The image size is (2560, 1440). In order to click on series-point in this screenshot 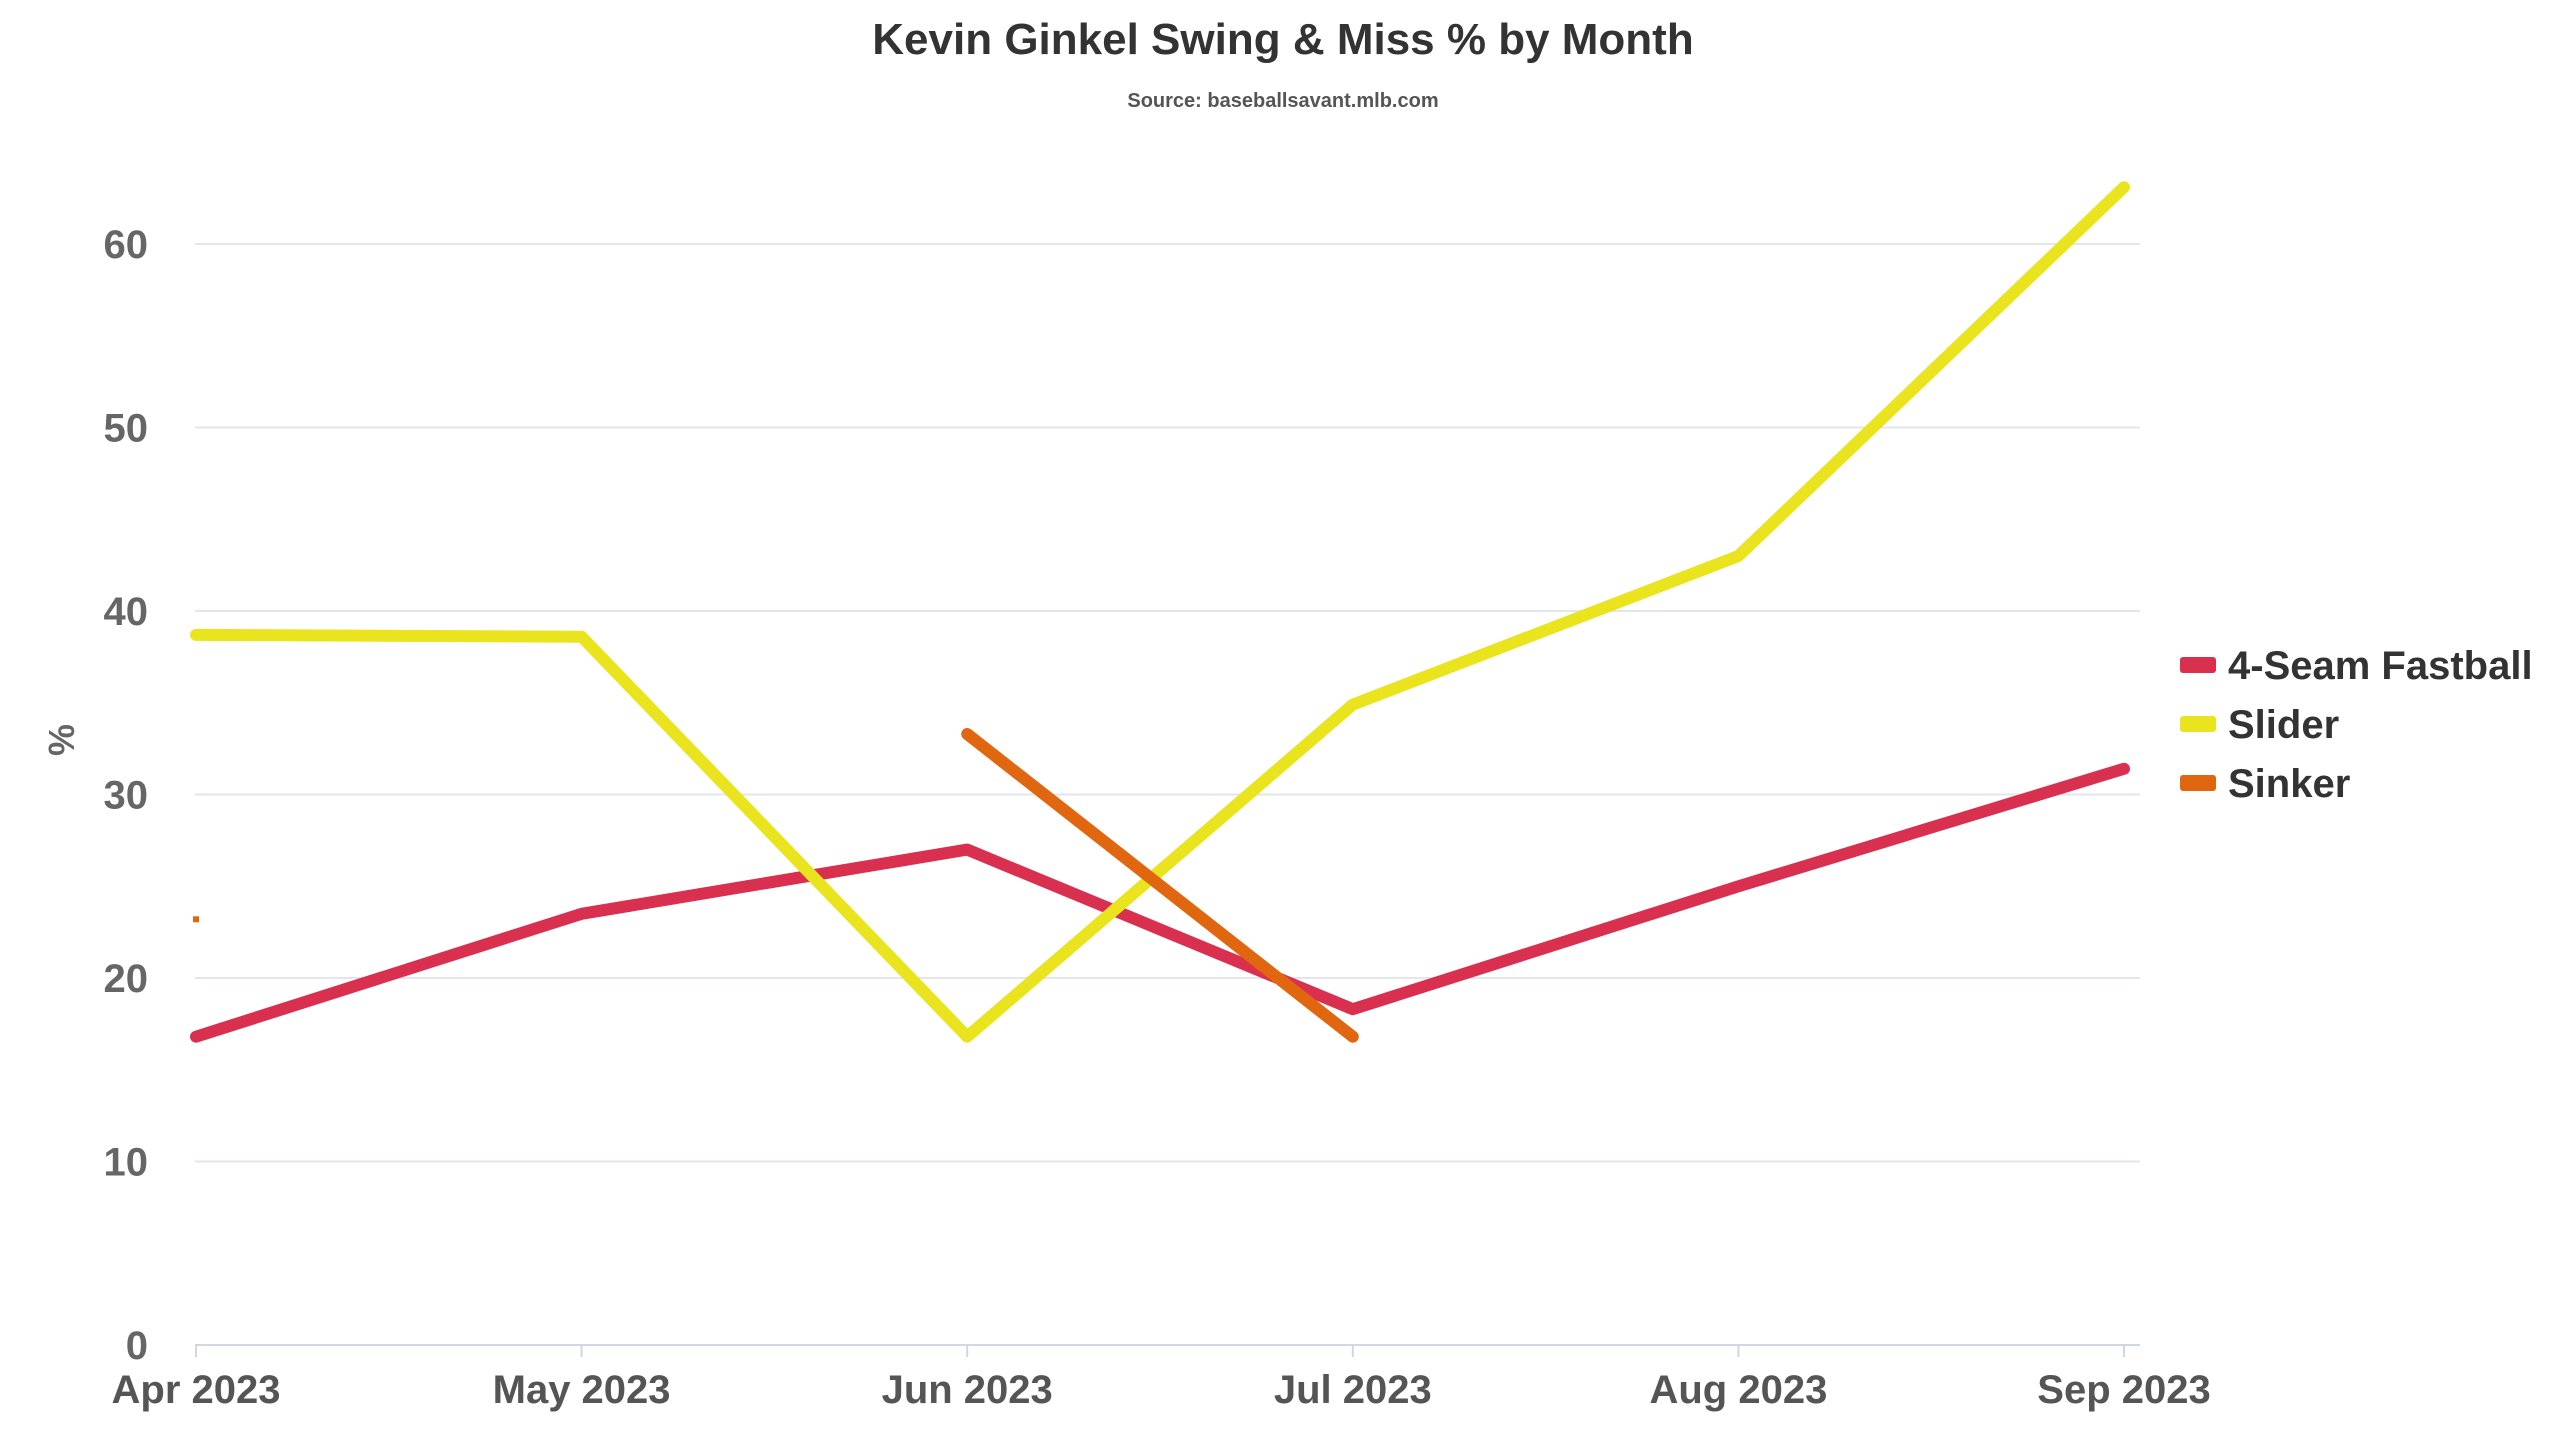, I will do `click(196, 919)`.